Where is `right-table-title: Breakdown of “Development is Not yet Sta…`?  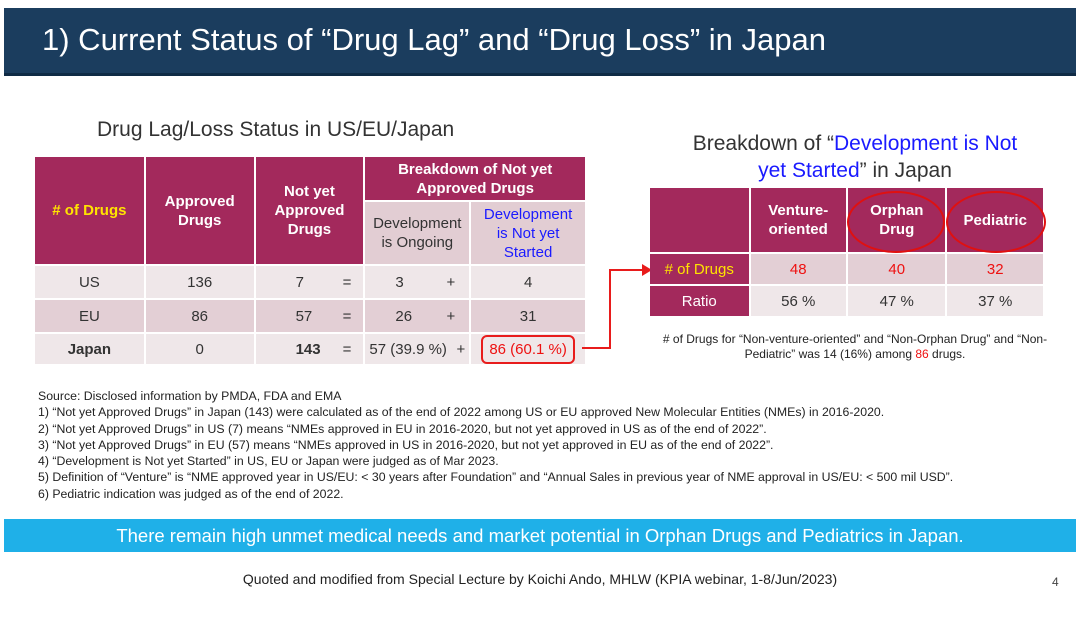 right-table-title: Breakdown of “Development is Not yet Sta… is located at coordinates (855, 157).